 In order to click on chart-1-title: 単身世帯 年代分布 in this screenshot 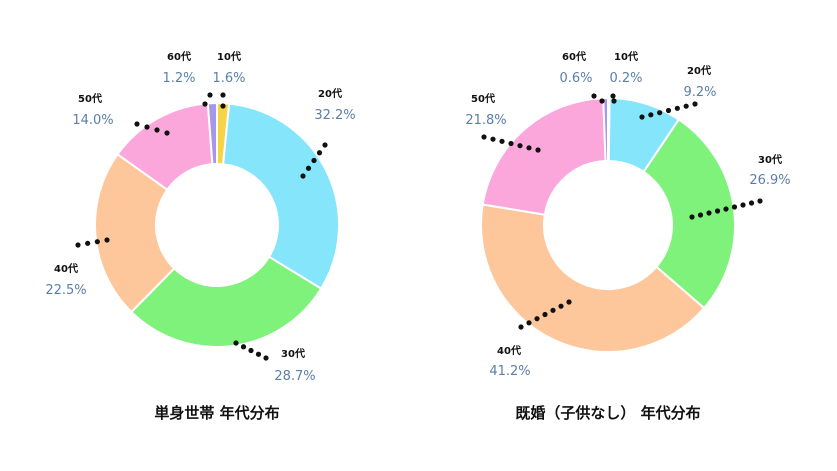, I will do `click(216, 413)`.